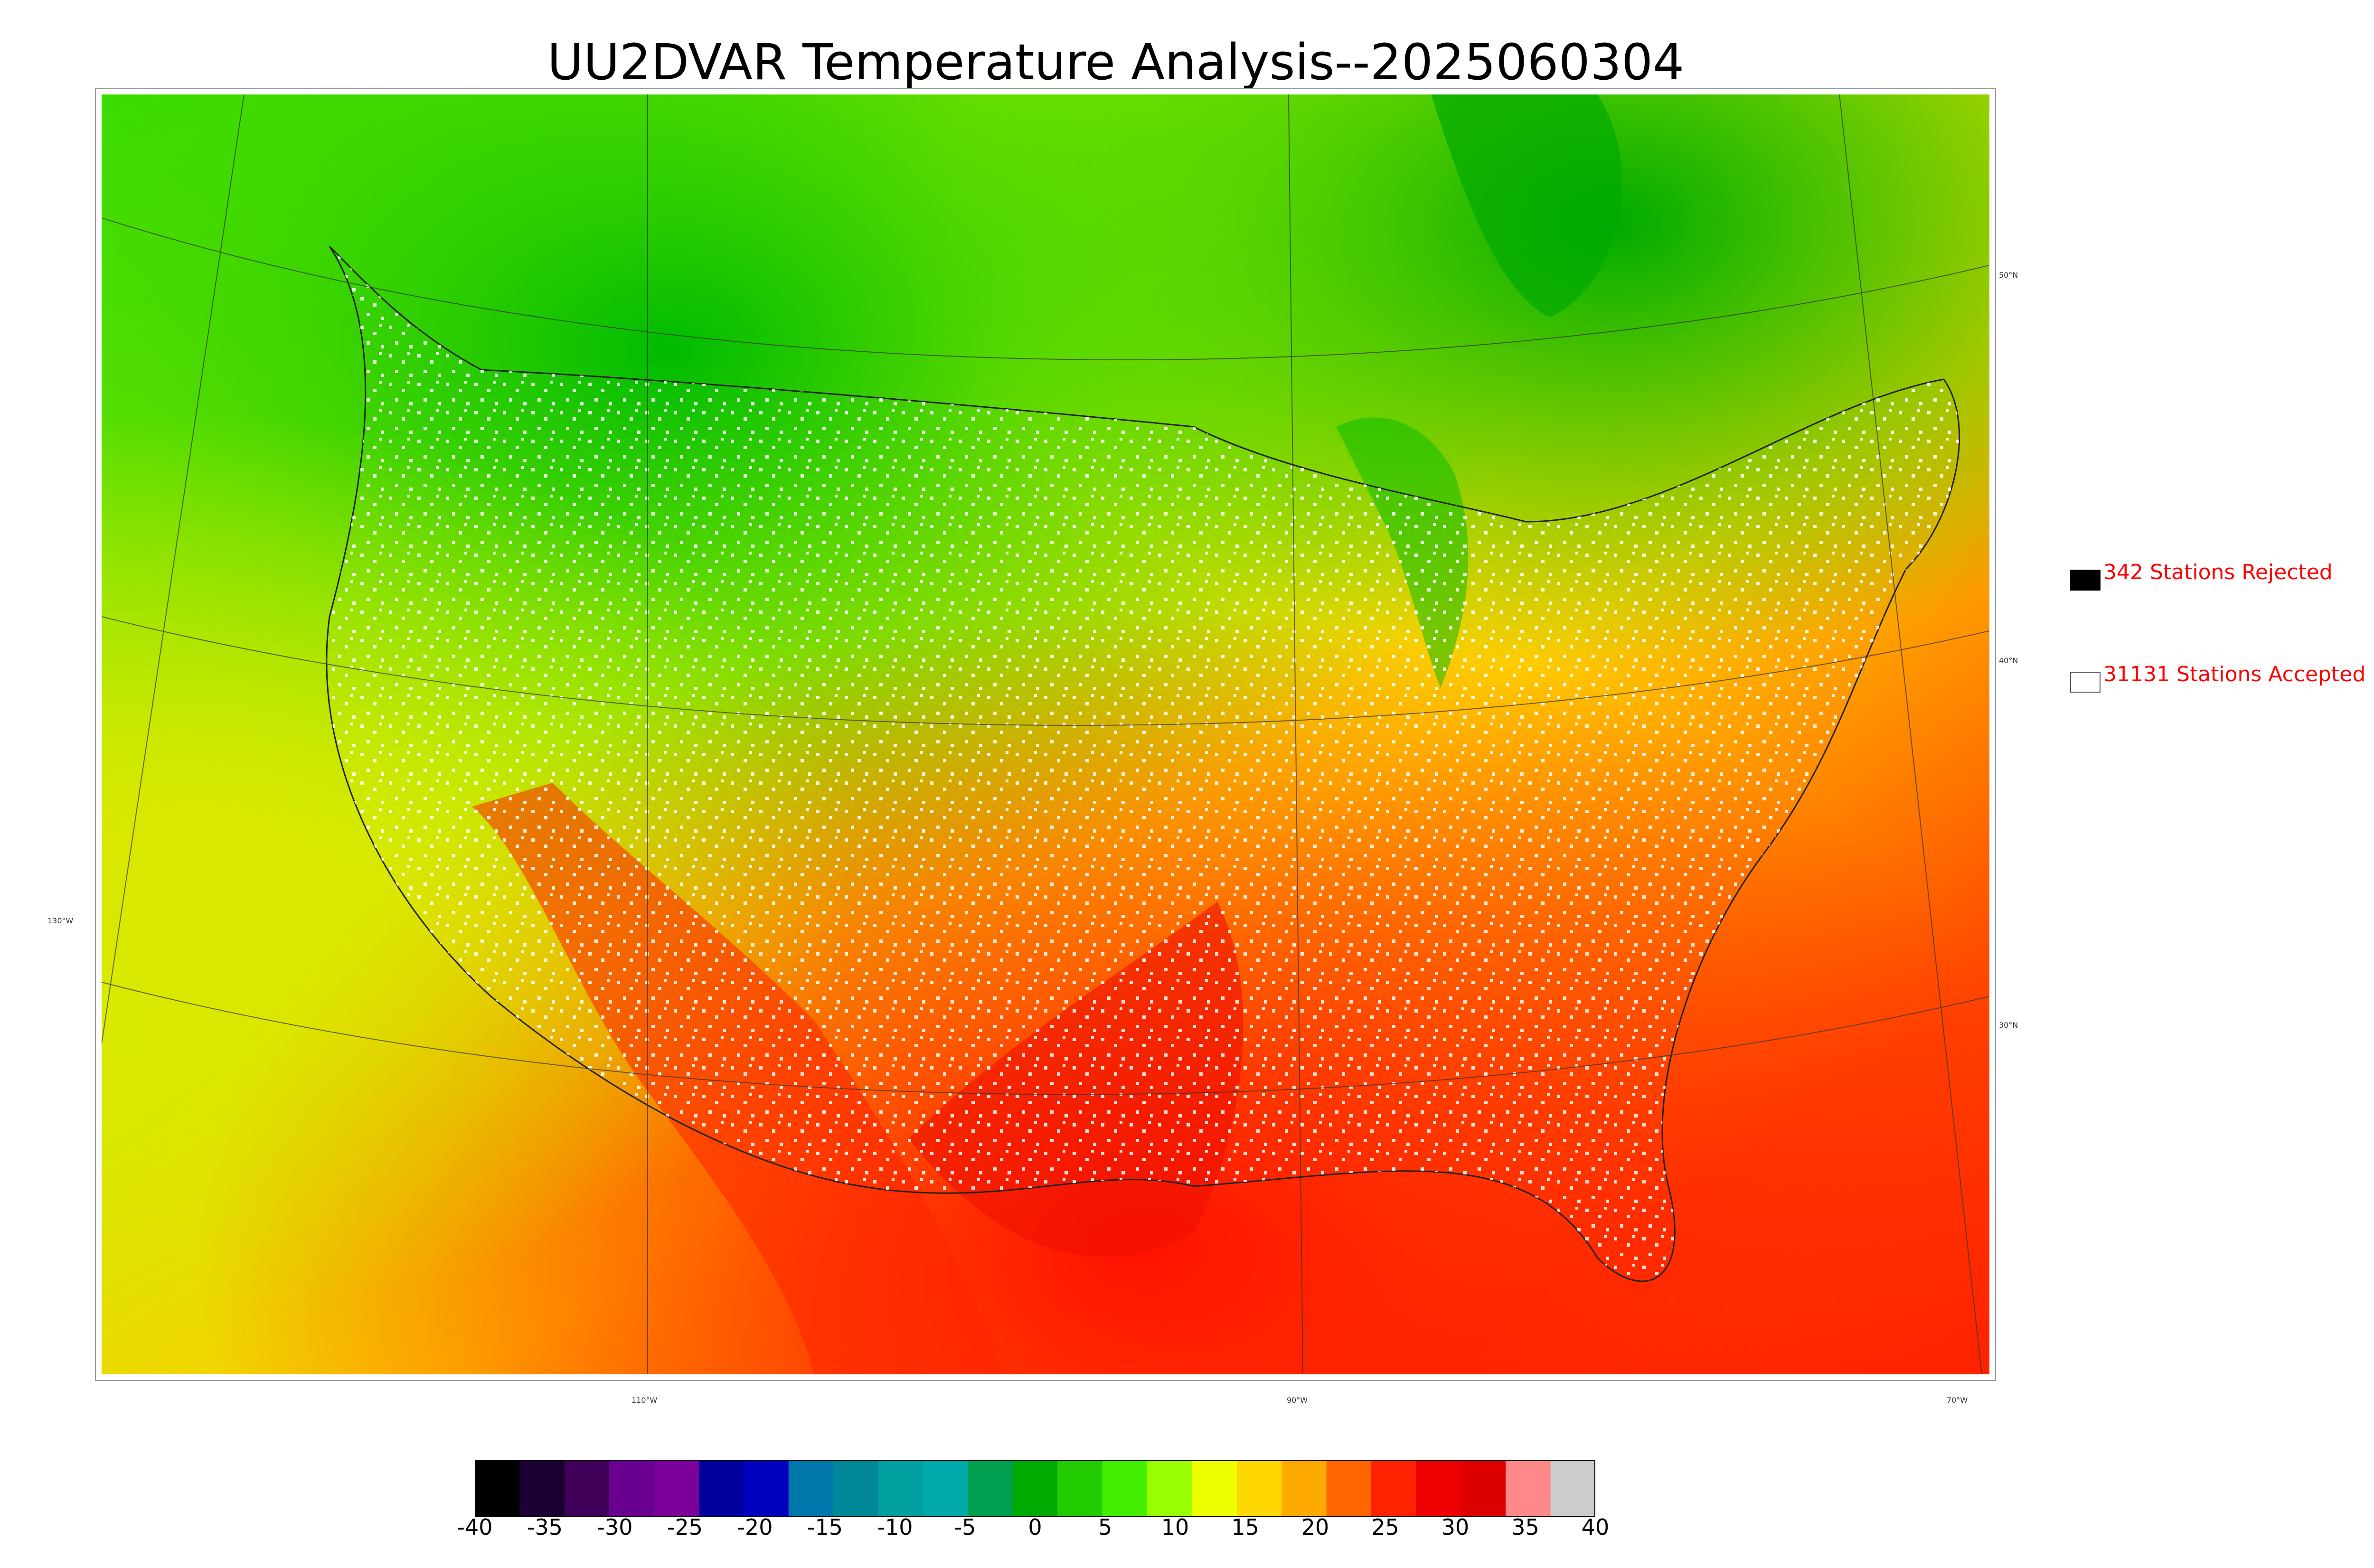 The height and width of the screenshot is (1568, 2374). What do you see at coordinates (1116, 62) in the screenshot?
I see `map-title: UU2DVAR Temperature Analysis--2025060304` at bounding box center [1116, 62].